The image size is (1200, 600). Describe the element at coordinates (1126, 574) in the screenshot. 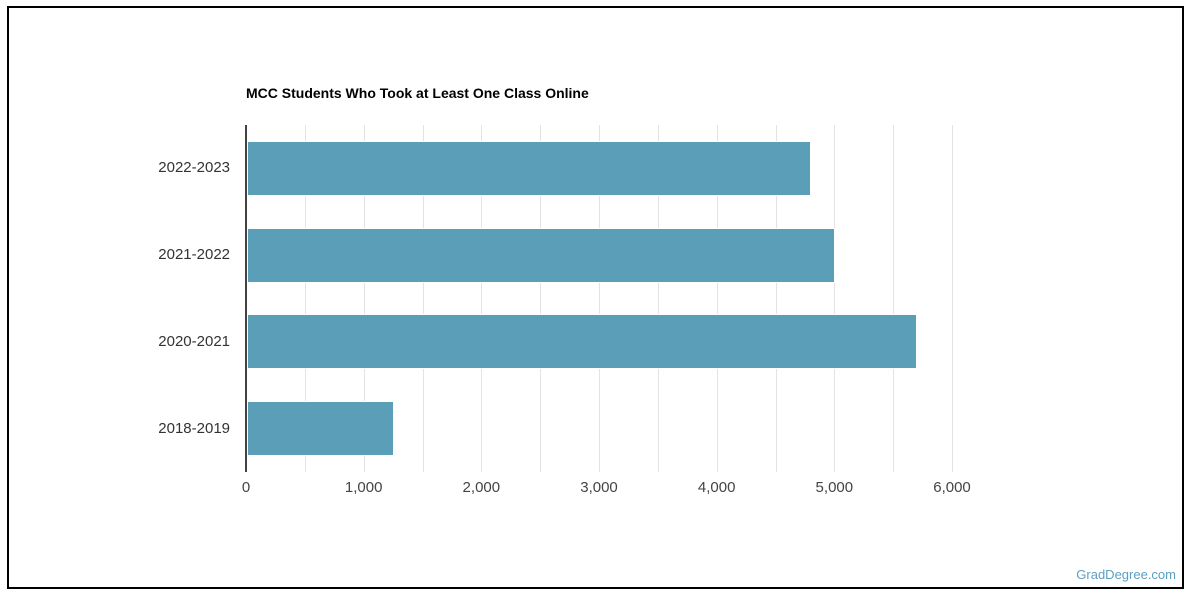

I see `watermark: GradDegree.com` at that location.